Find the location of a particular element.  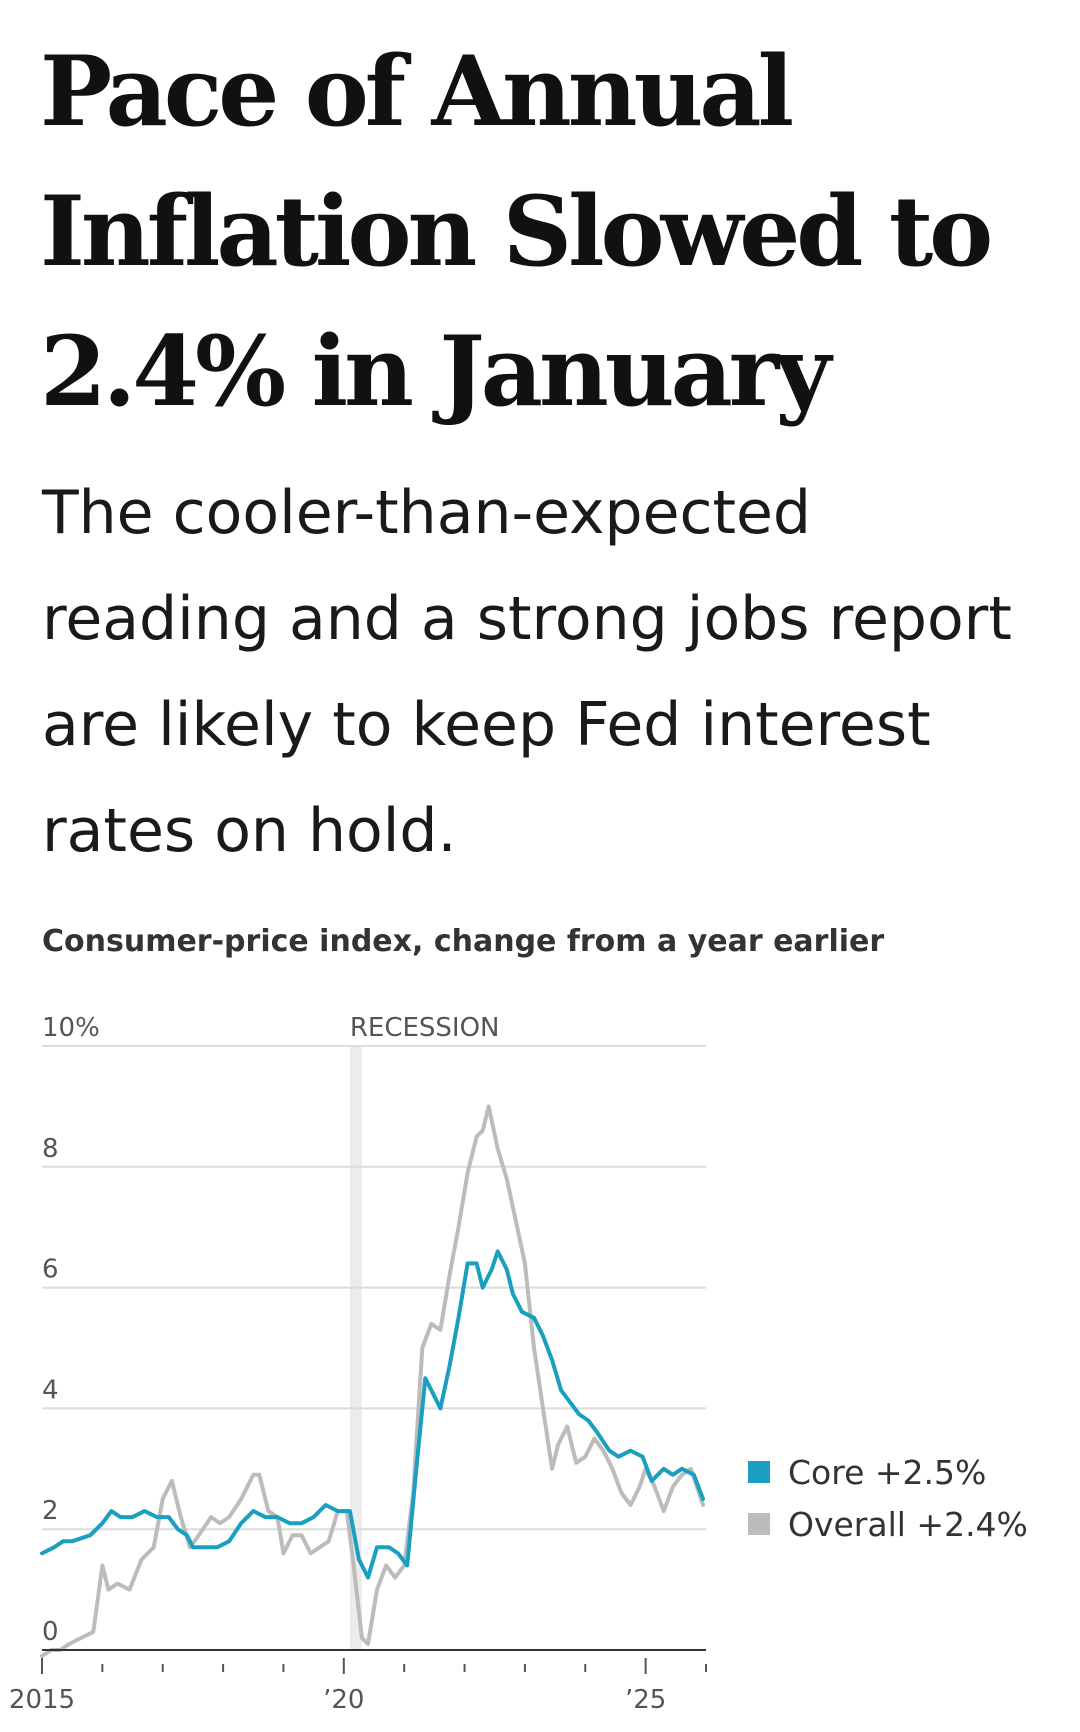

x-tick-label: 2015 is located at coordinates (42, 1700).